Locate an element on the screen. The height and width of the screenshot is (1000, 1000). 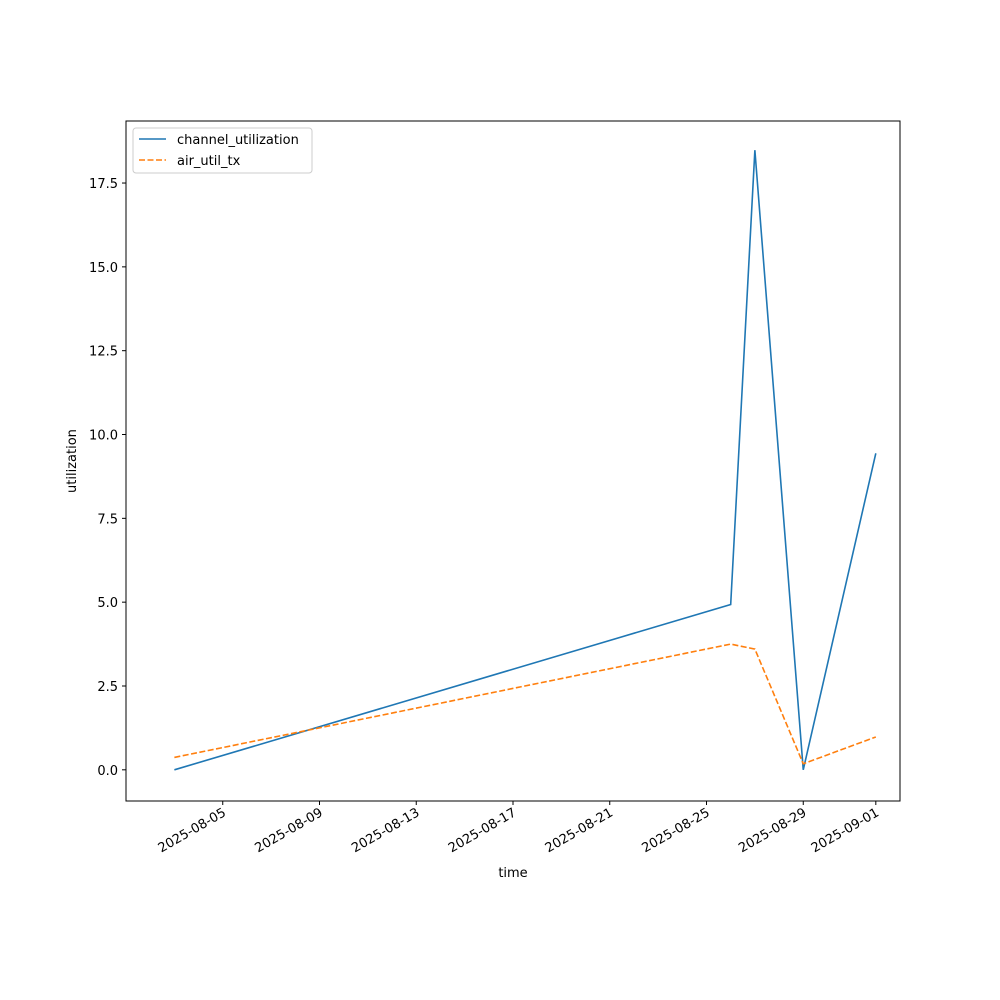
y-tick-label: 5.0 is located at coordinates (107, 603).